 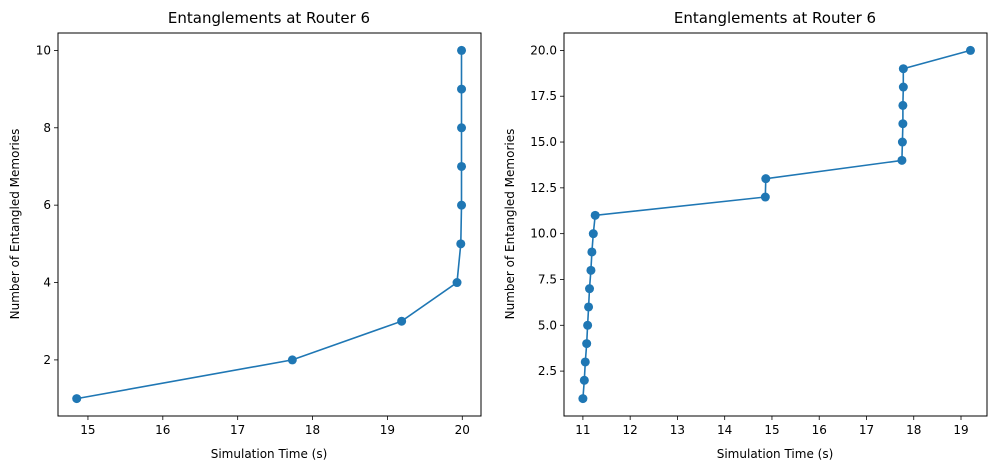 I want to click on y-tick-label: 20.0, so click(x=543, y=50).